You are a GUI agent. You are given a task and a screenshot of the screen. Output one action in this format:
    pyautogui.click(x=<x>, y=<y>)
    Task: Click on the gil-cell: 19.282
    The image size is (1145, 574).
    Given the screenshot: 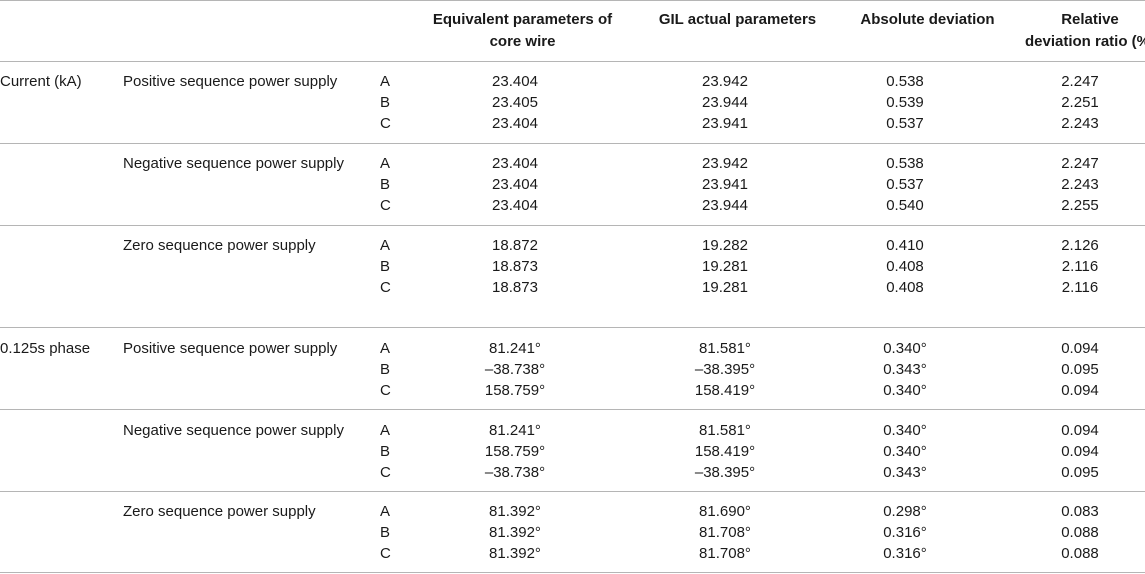 What is the action you would take?
    pyautogui.click(x=725, y=245)
    